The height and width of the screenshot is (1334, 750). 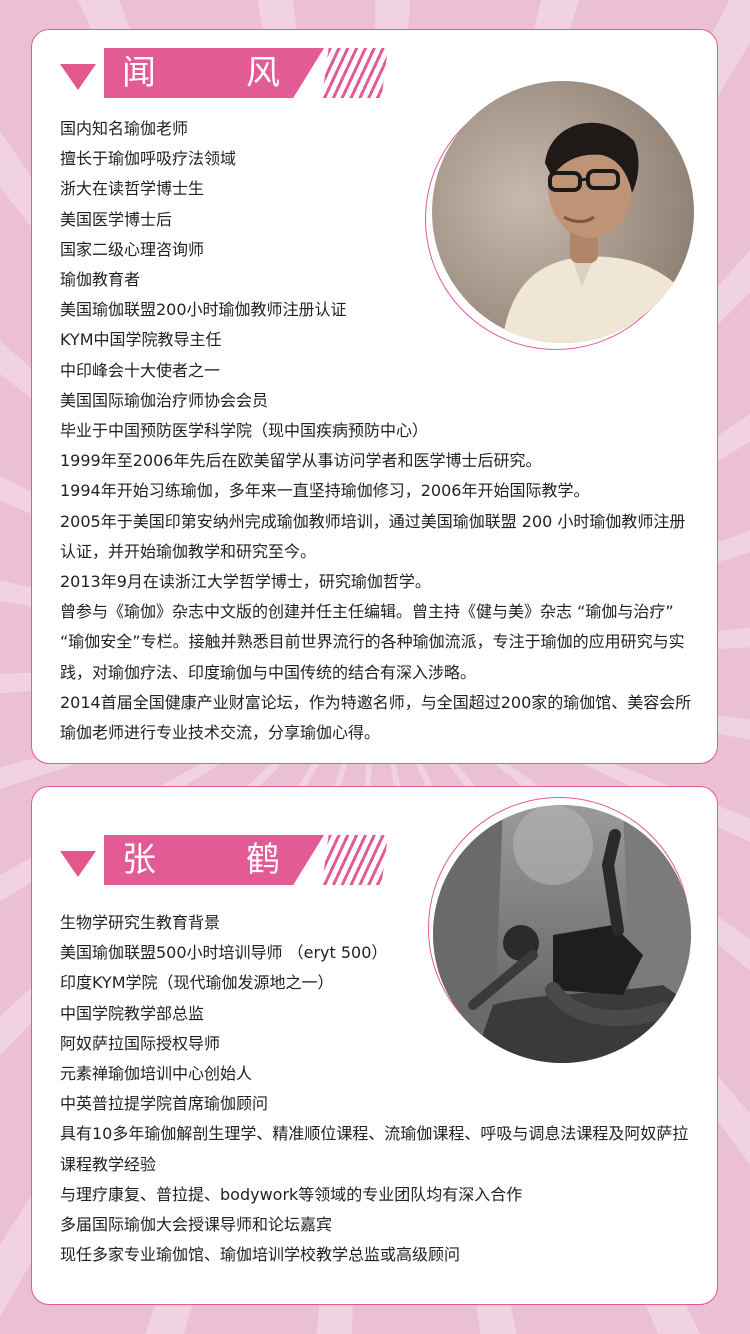 I want to click on bio-line: 浙大在读哲学博士生, so click(x=132, y=189).